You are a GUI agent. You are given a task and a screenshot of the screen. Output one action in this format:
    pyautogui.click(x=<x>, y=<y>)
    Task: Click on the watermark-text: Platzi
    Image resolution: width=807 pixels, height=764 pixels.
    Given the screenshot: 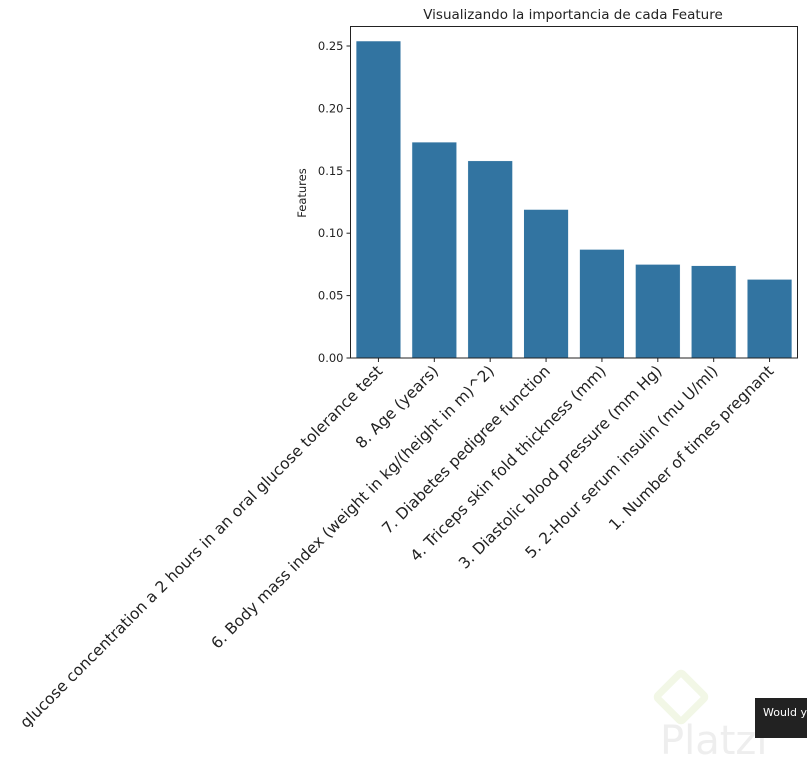 What is the action you would take?
    pyautogui.click(x=714, y=741)
    